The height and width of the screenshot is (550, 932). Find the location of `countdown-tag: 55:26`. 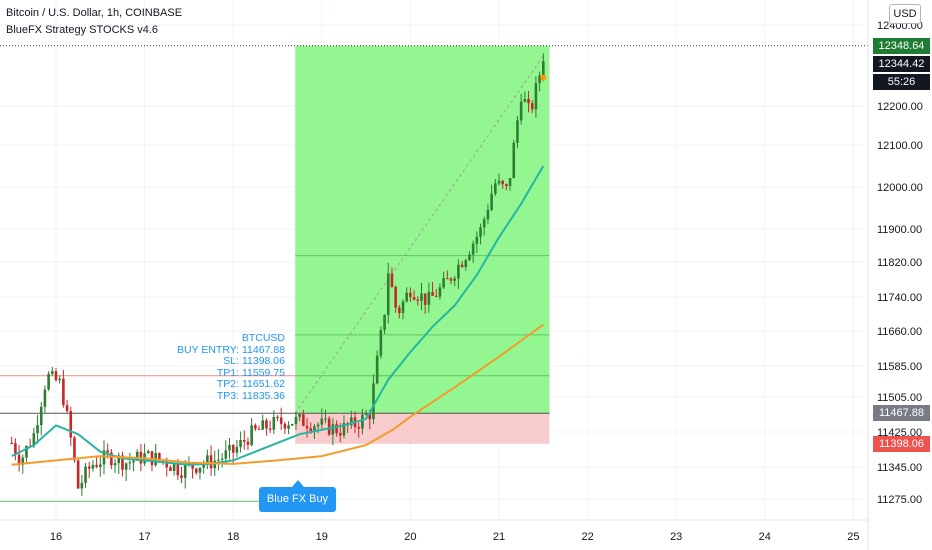

countdown-tag: 55:26 is located at coordinates (901, 81).